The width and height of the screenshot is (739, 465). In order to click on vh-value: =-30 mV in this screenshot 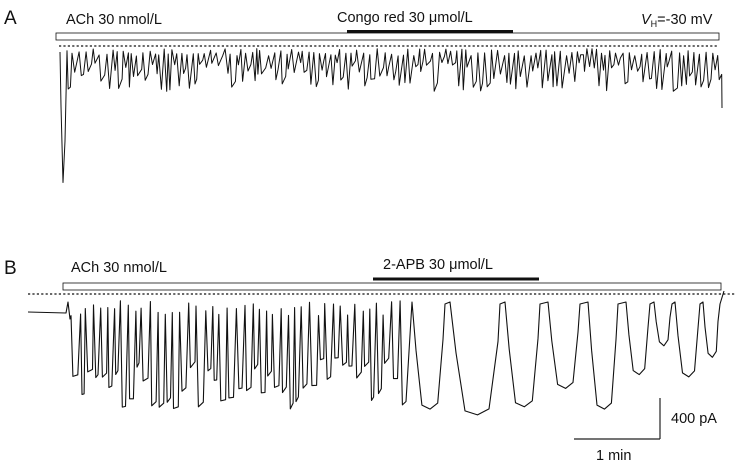, I will do `click(685, 20)`.